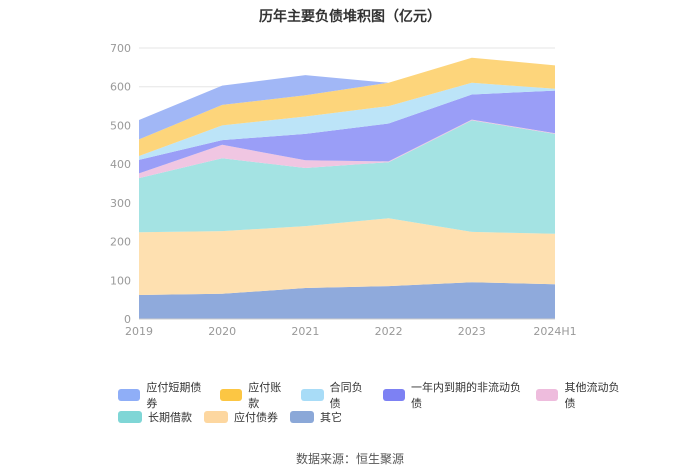 Image resolution: width=700 pixels, height=473 pixels. What do you see at coordinates (378, 417) in the screenshot?
I see `legend-row: 长期借款 应付债券 其它` at bounding box center [378, 417].